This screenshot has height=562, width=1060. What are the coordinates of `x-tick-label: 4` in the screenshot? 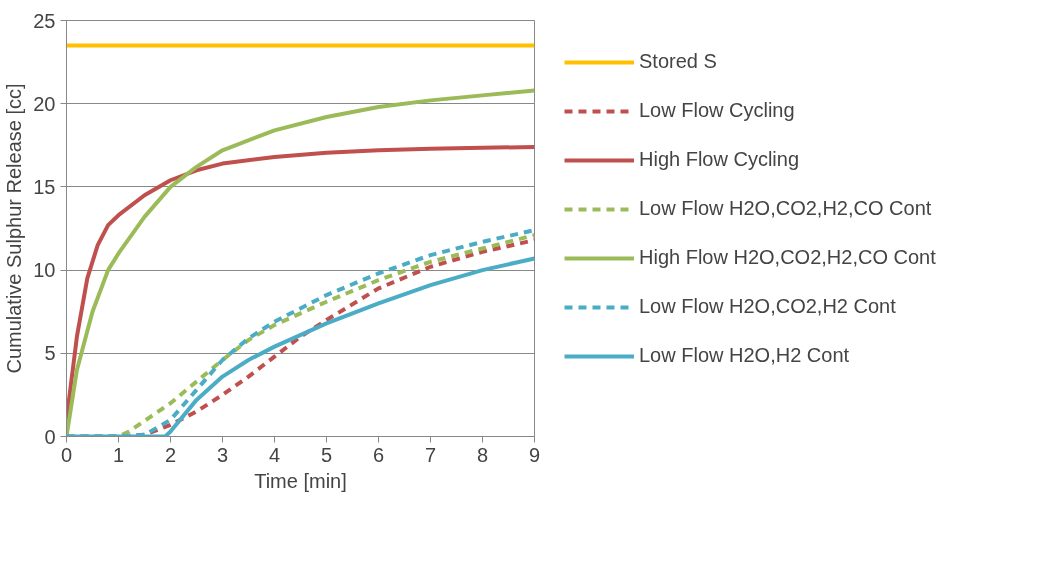 It's located at (274, 454).